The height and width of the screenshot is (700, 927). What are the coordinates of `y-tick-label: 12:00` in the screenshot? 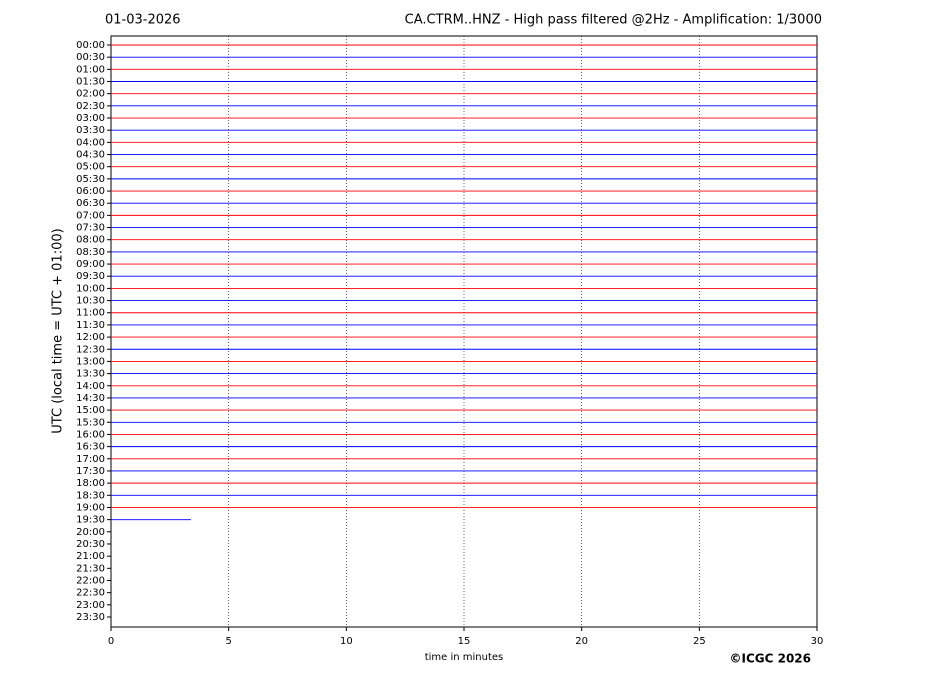 It's located at (90, 337).